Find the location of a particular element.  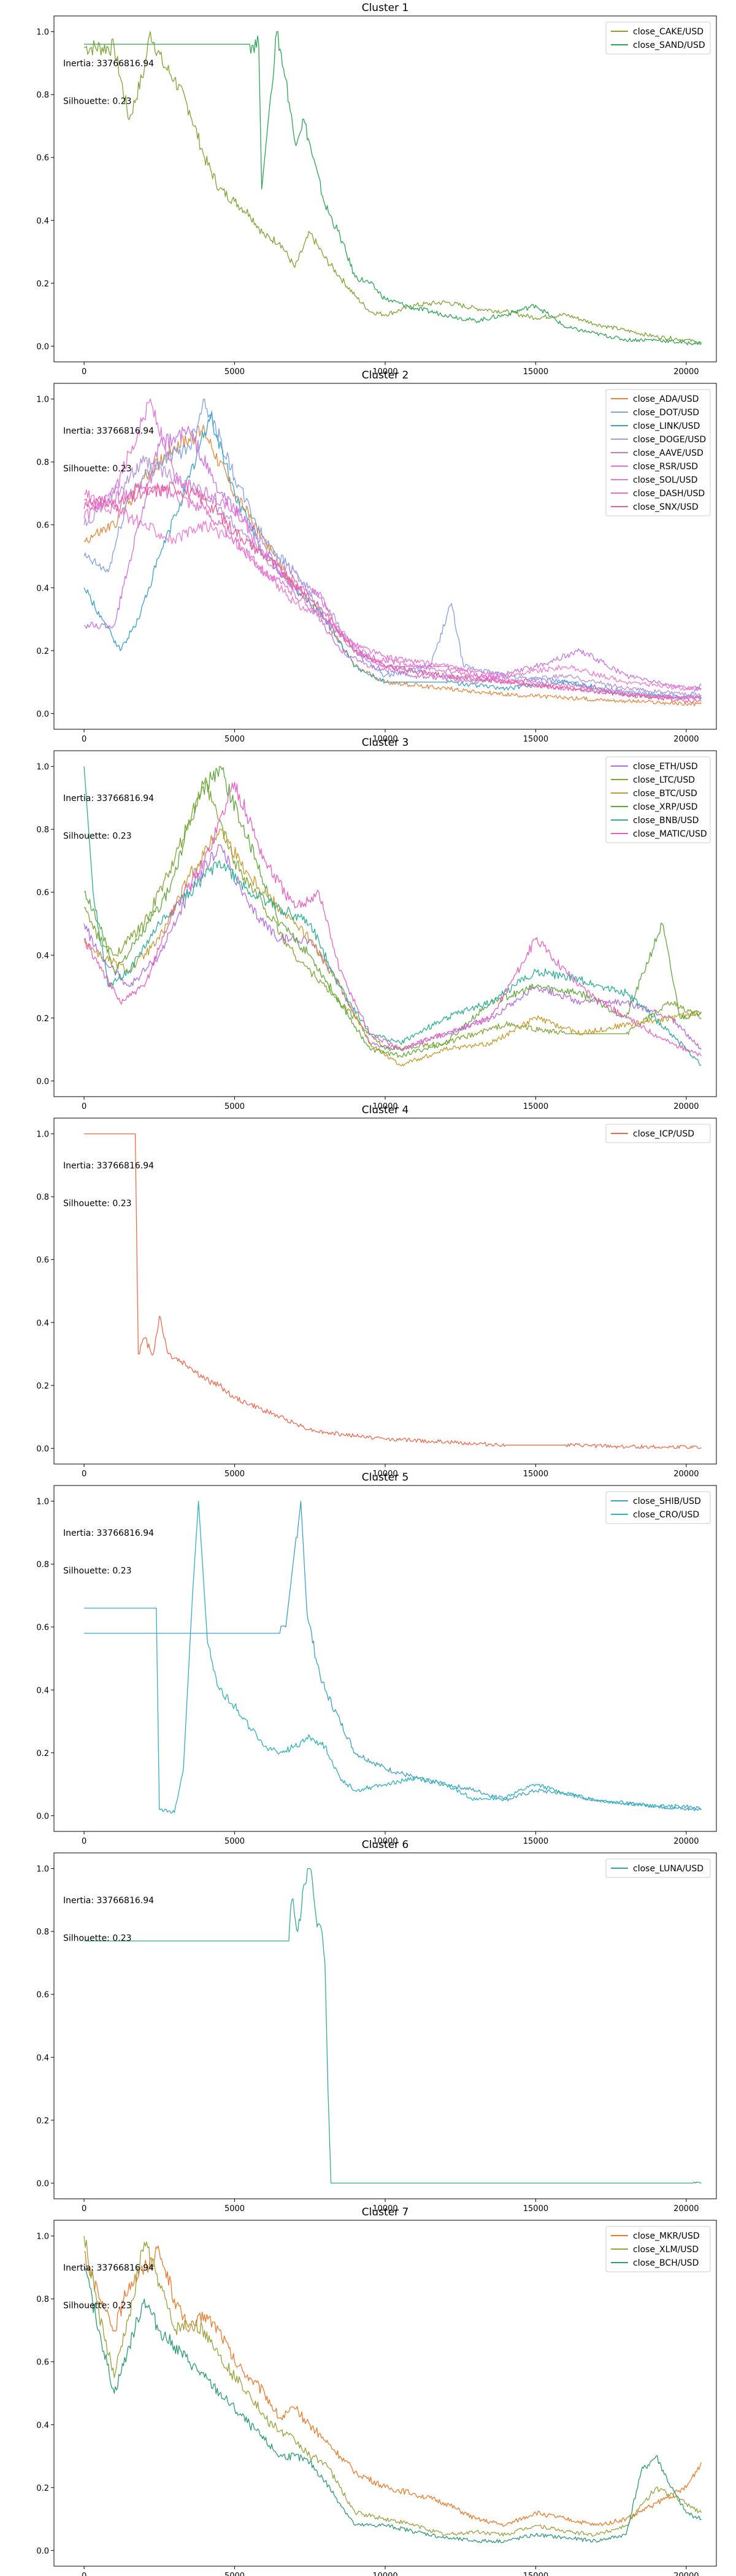

legend-label: close_MKR/USD is located at coordinates (666, 2236).